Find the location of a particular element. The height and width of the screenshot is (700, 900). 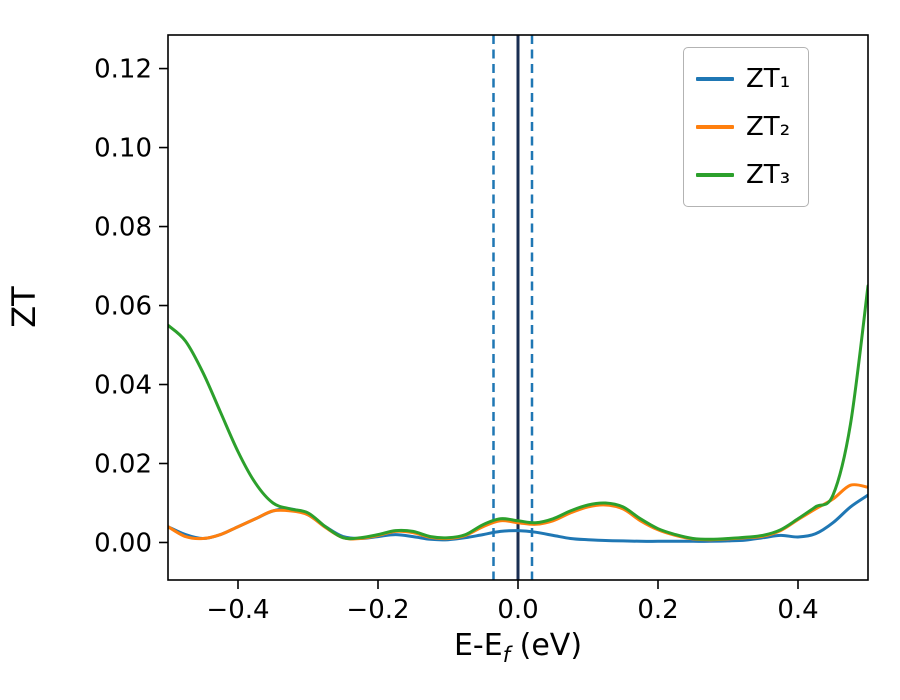

y-axis-label: ZT is located at coordinates (24, 307).